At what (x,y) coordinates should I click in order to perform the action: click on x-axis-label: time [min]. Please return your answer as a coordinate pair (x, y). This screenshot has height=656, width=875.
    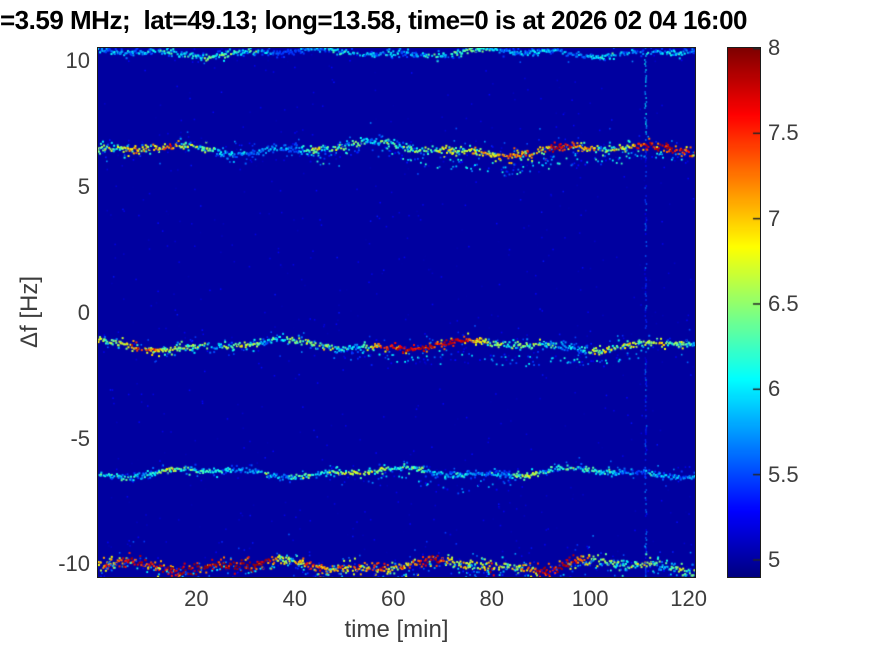
    Looking at the image, I should click on (396, 629).